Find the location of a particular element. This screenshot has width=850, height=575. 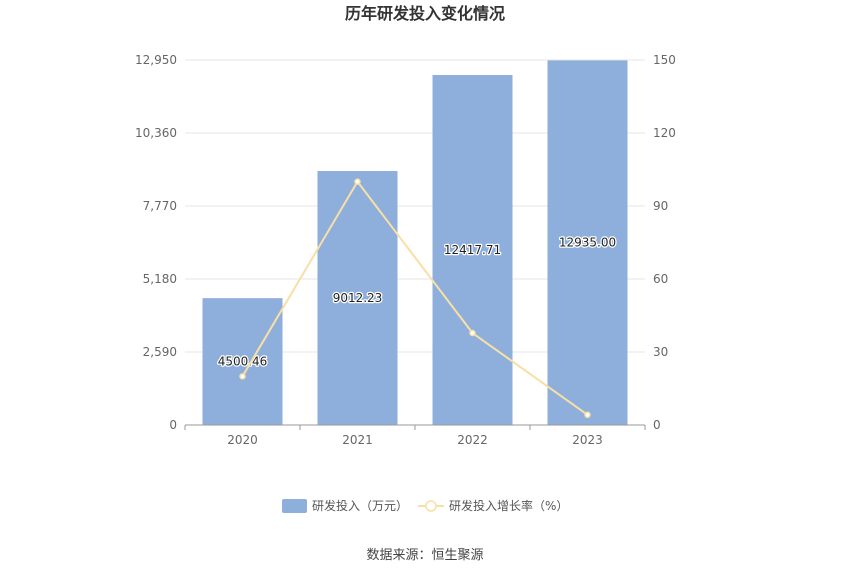

growth-point-2023 is located at coordinates (587, 415).